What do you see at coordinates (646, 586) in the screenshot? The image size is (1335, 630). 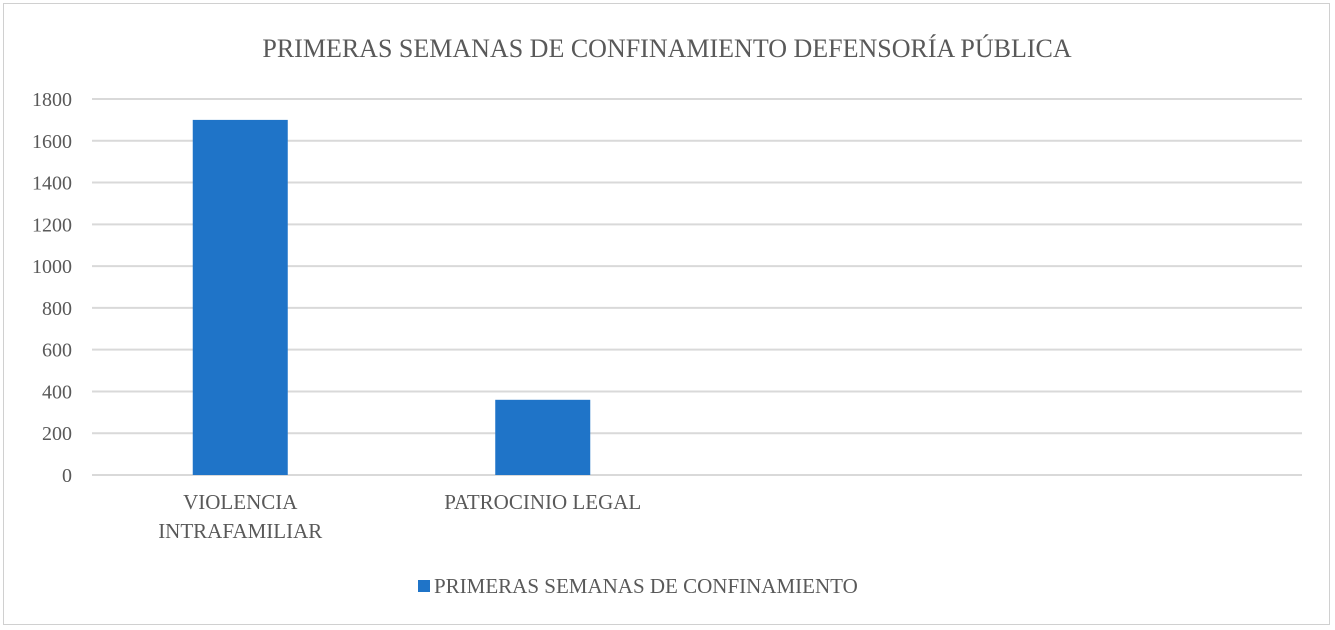 I see `legend-label: PRIMERAS SEMANAS DE CONFINAMIENTO` at bounding box center [646, 586].